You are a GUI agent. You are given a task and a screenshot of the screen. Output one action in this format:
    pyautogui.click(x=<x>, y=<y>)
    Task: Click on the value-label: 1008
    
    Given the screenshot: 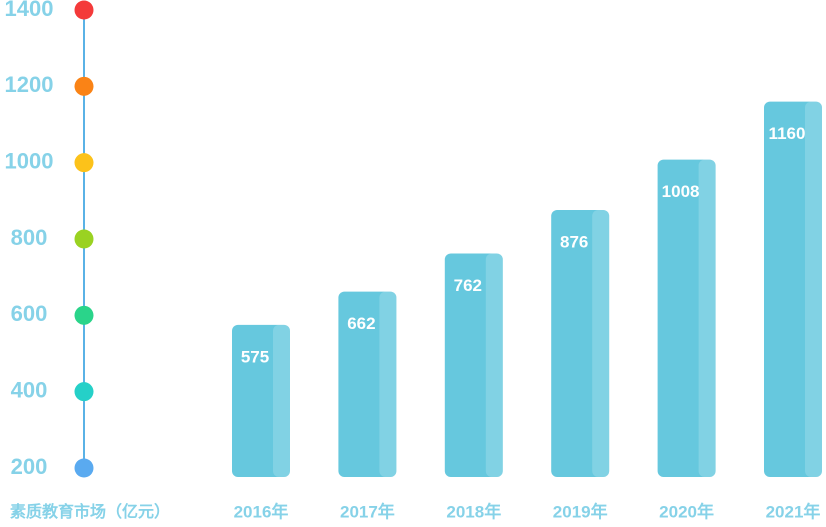 What is the action you would take?
    pyautogui.click(x=681, y=191)
    